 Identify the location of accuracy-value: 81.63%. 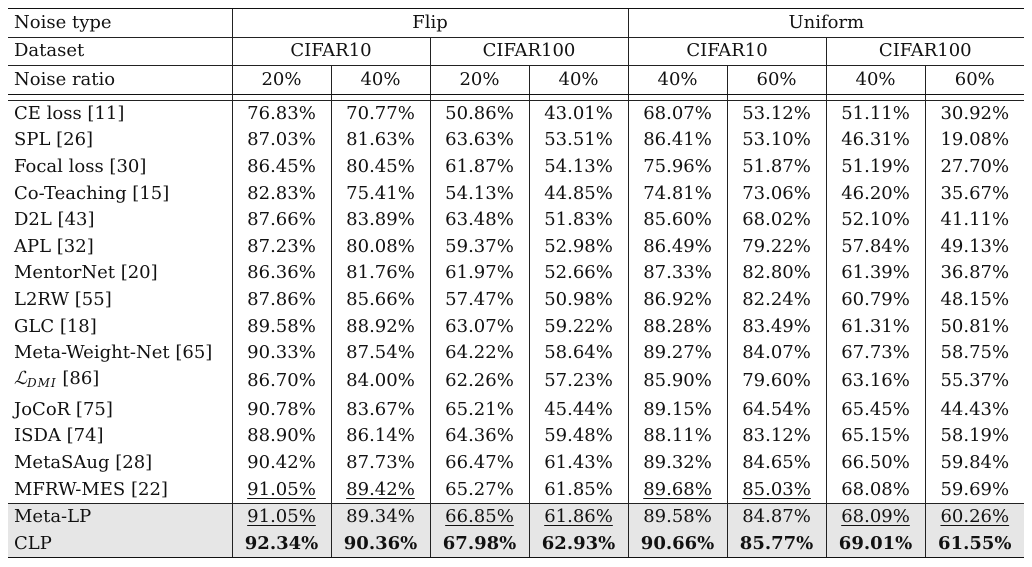
(380, 140).